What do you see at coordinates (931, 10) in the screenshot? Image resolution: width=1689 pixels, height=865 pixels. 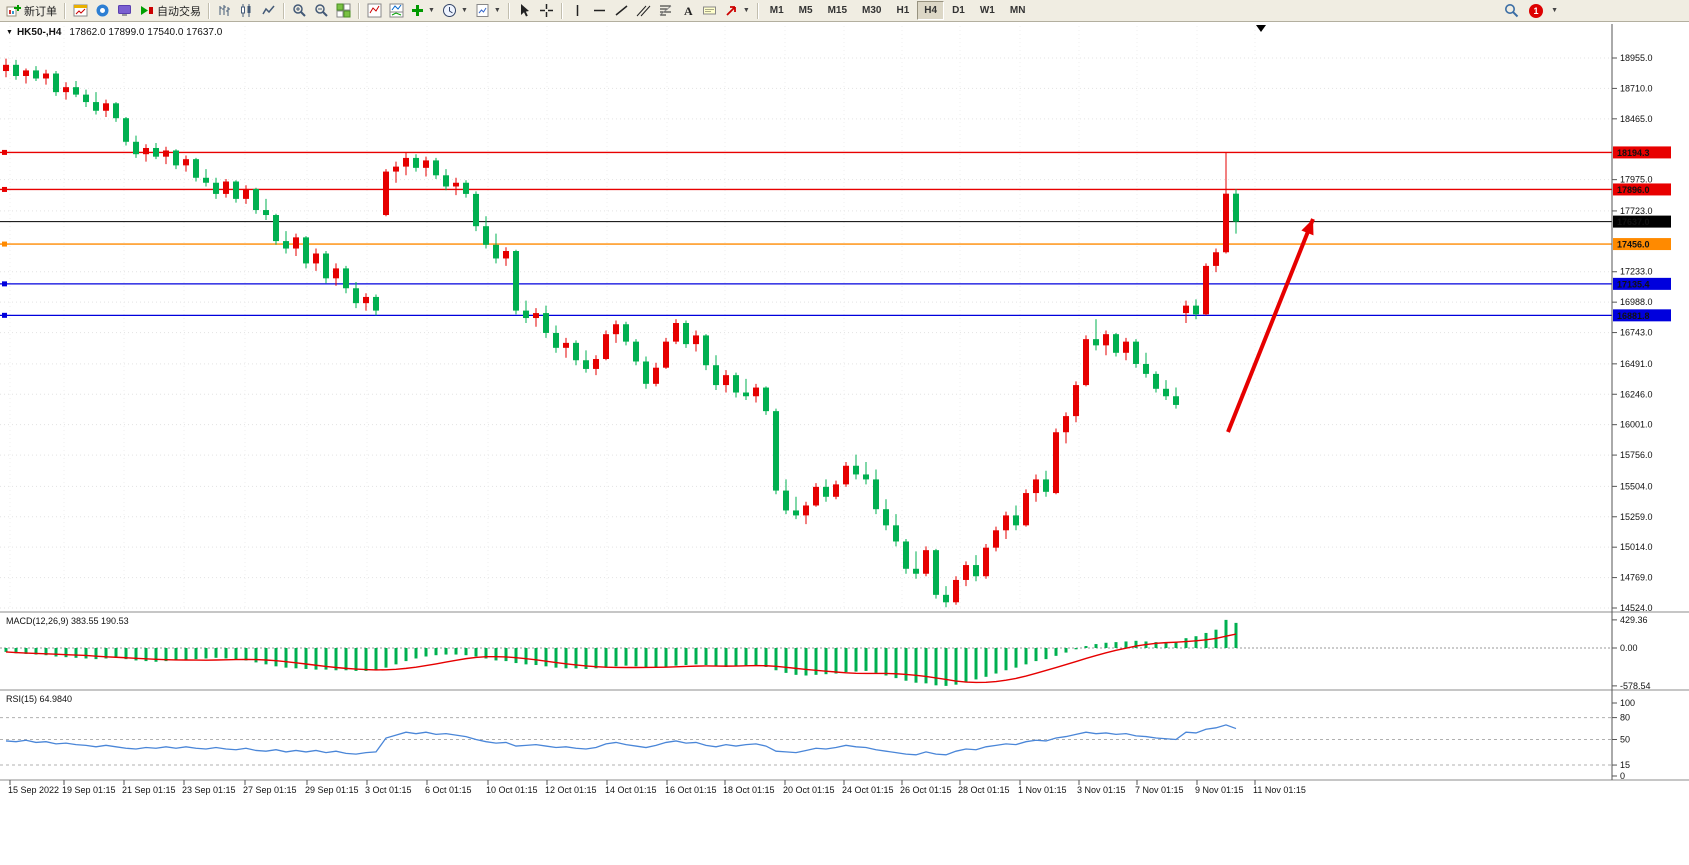 I see `timeframe-button-h4: H4` at bounding box center [931, 10].